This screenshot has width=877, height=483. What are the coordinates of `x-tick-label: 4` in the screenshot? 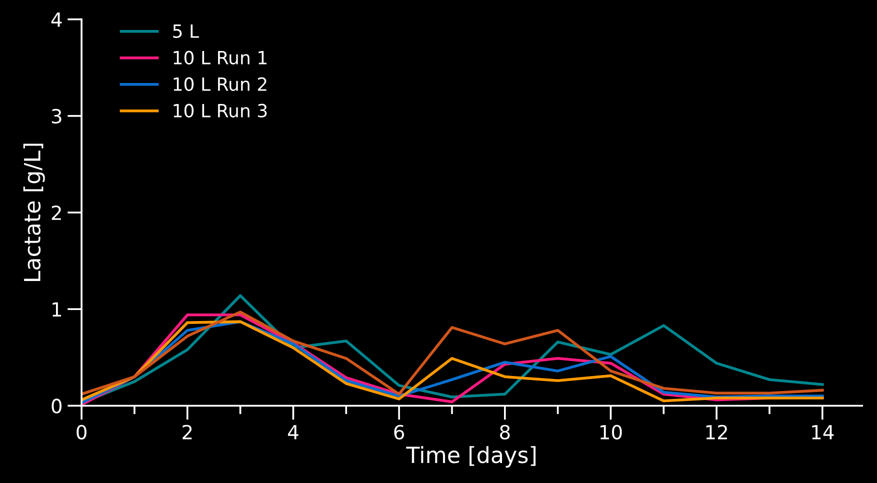 It's located at (293, 432).